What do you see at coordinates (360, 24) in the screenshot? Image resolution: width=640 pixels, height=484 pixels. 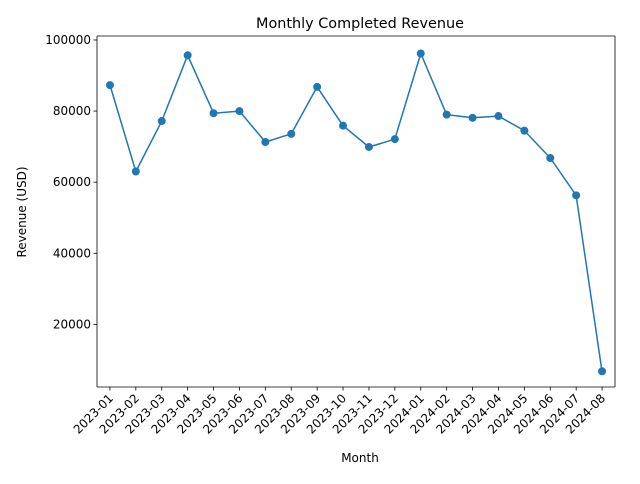 I see `chart-title: Monthly Completed Revenue` at bounding box center [360, 24].